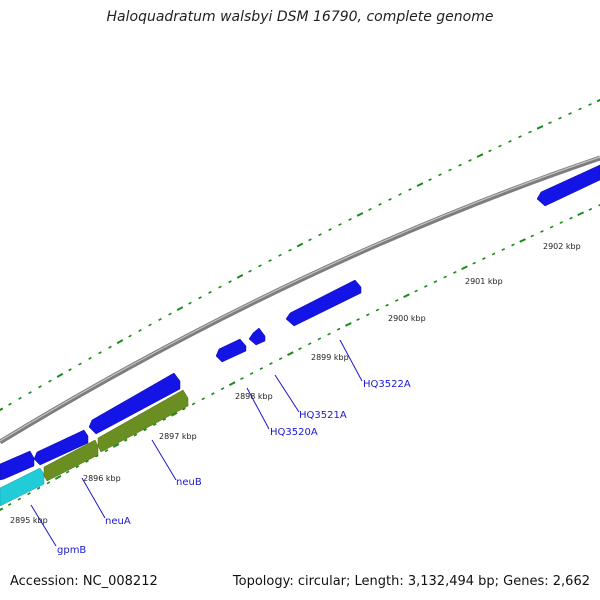 Image resolution: width=600 pixels, height=600 pixels. What do you see at coordinates (257, 336) in the screenshot?
I see `gene-forward-hq3521a` at bounding box center [257, 336].